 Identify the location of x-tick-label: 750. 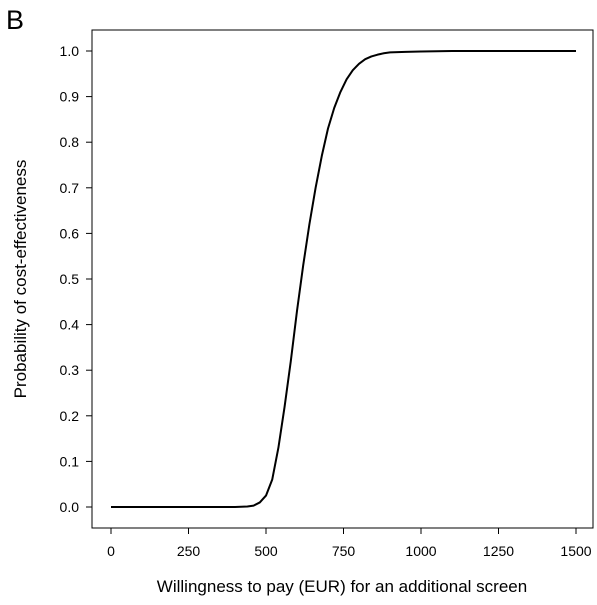
(344, 551).